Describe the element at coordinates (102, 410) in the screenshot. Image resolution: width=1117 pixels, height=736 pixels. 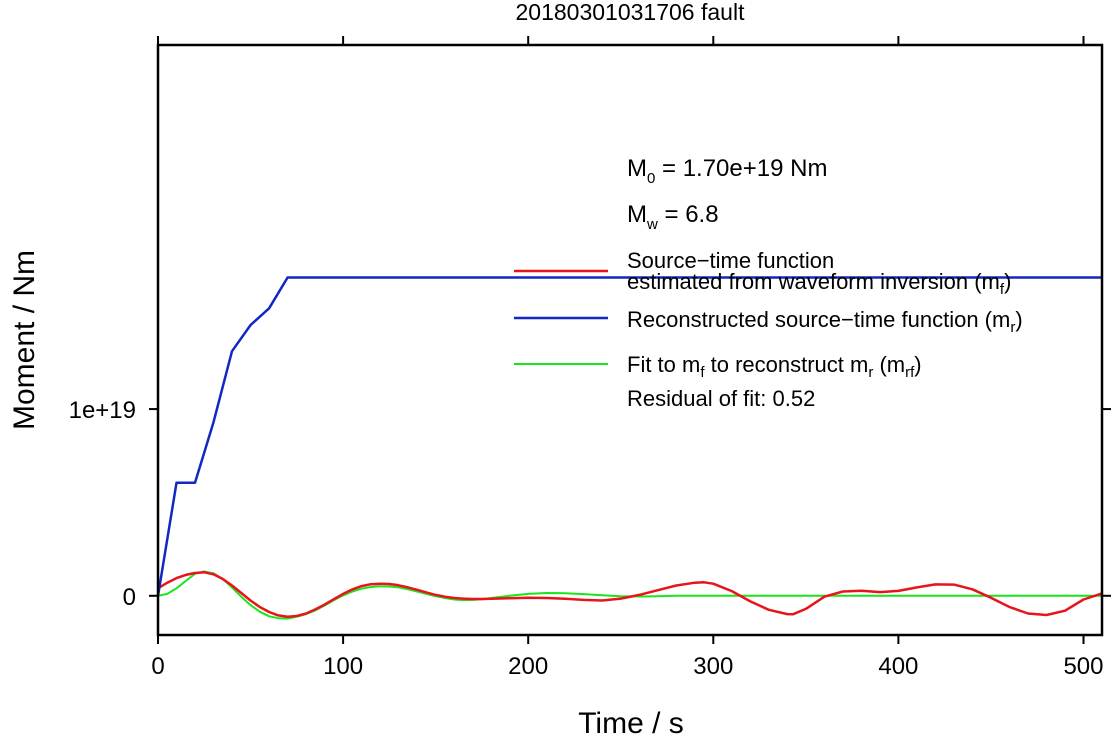
I see `y-tick-label: 1e+19` at that location.